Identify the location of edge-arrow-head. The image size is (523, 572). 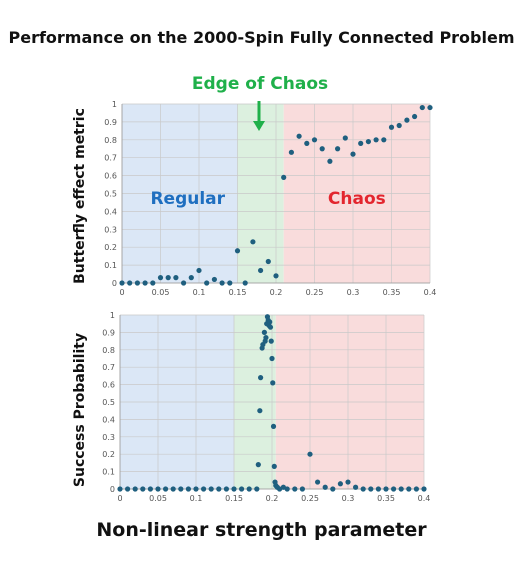
(259, 126).